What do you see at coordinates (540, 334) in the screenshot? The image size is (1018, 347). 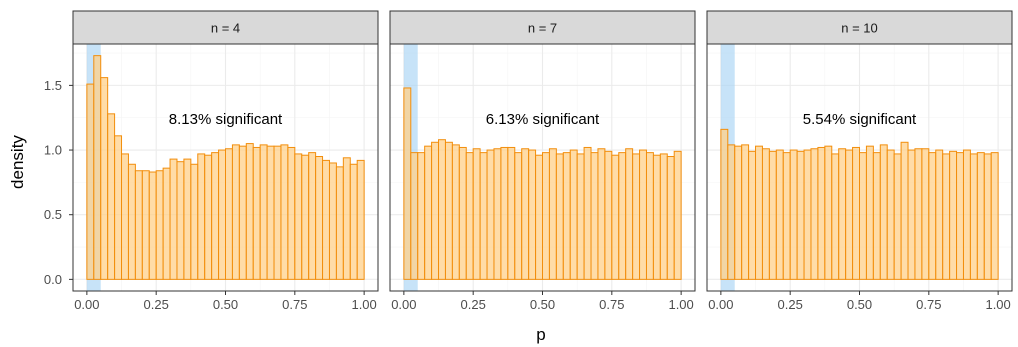 I see `x-axis-title: p` at bounding box center [540, 334].